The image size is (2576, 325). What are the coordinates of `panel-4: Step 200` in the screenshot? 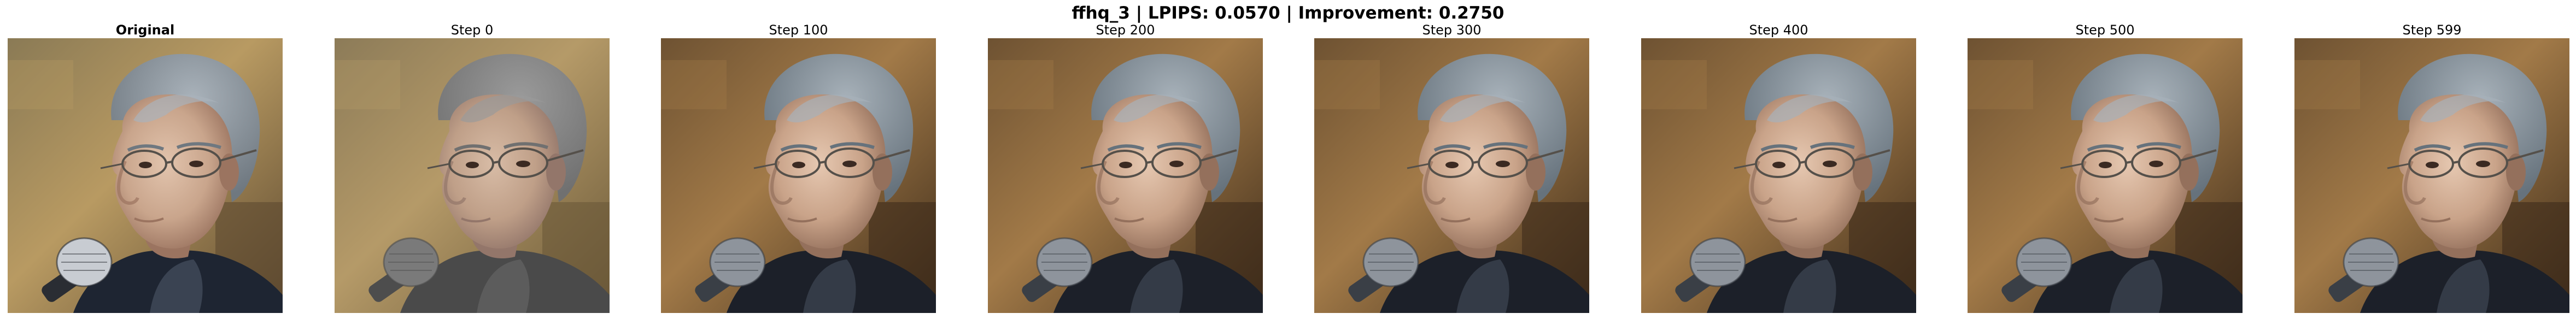 It's located at (1126, 167).